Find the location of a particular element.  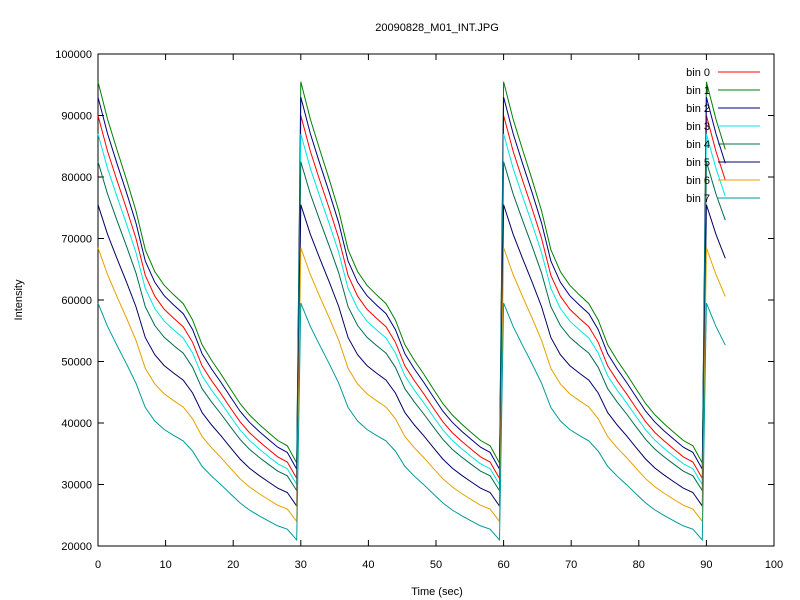

y-tick-label: 80000 is located at coordinates (76, 178).